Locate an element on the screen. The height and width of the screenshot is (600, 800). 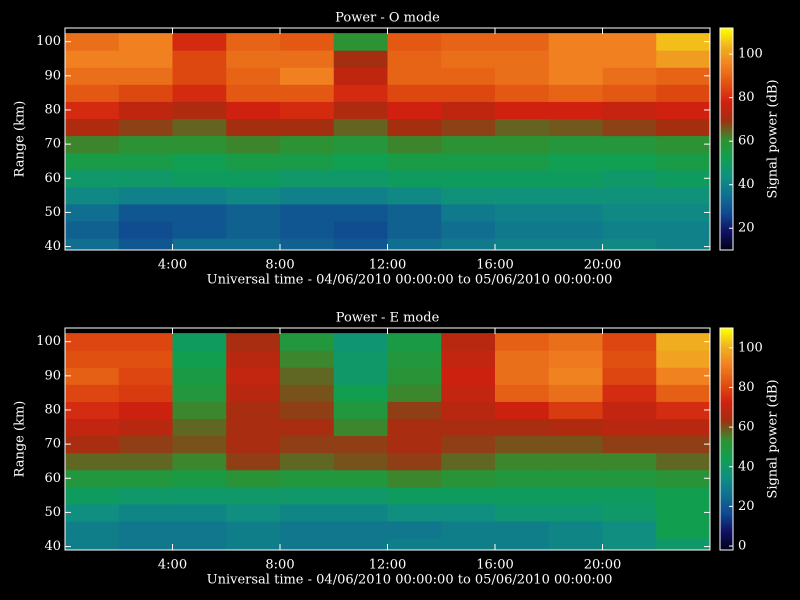
colorbar-tick-label: 80 is located at coordinates (746, 387).